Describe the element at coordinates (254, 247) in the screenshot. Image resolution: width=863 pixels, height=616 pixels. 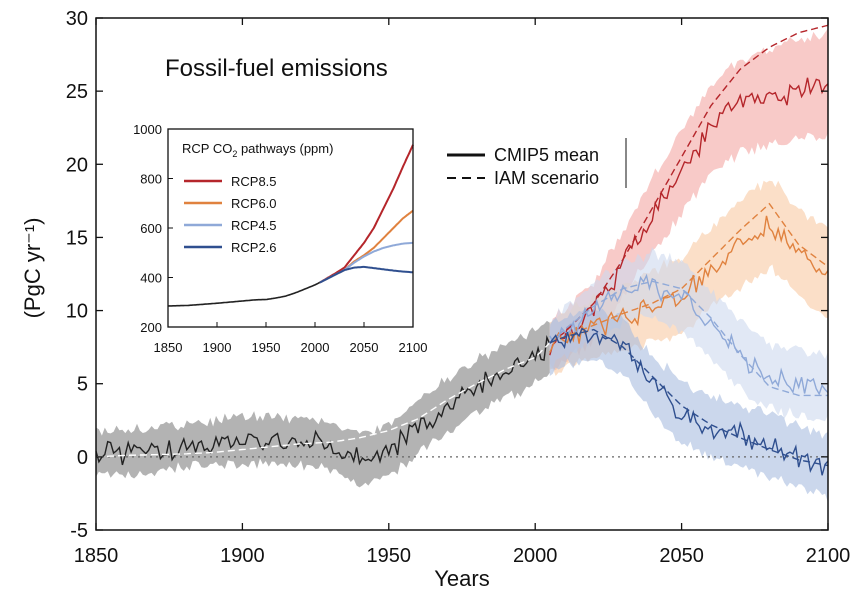
I see `inset-legend-label-rcp26: RCP2.6` at that location.